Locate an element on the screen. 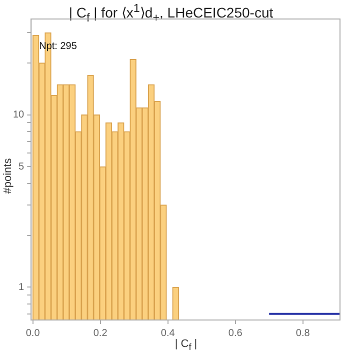 This screenshot has width=342, height=360. x-axis-title: | C$_{f}$ | is located at coordinates (186, 345).